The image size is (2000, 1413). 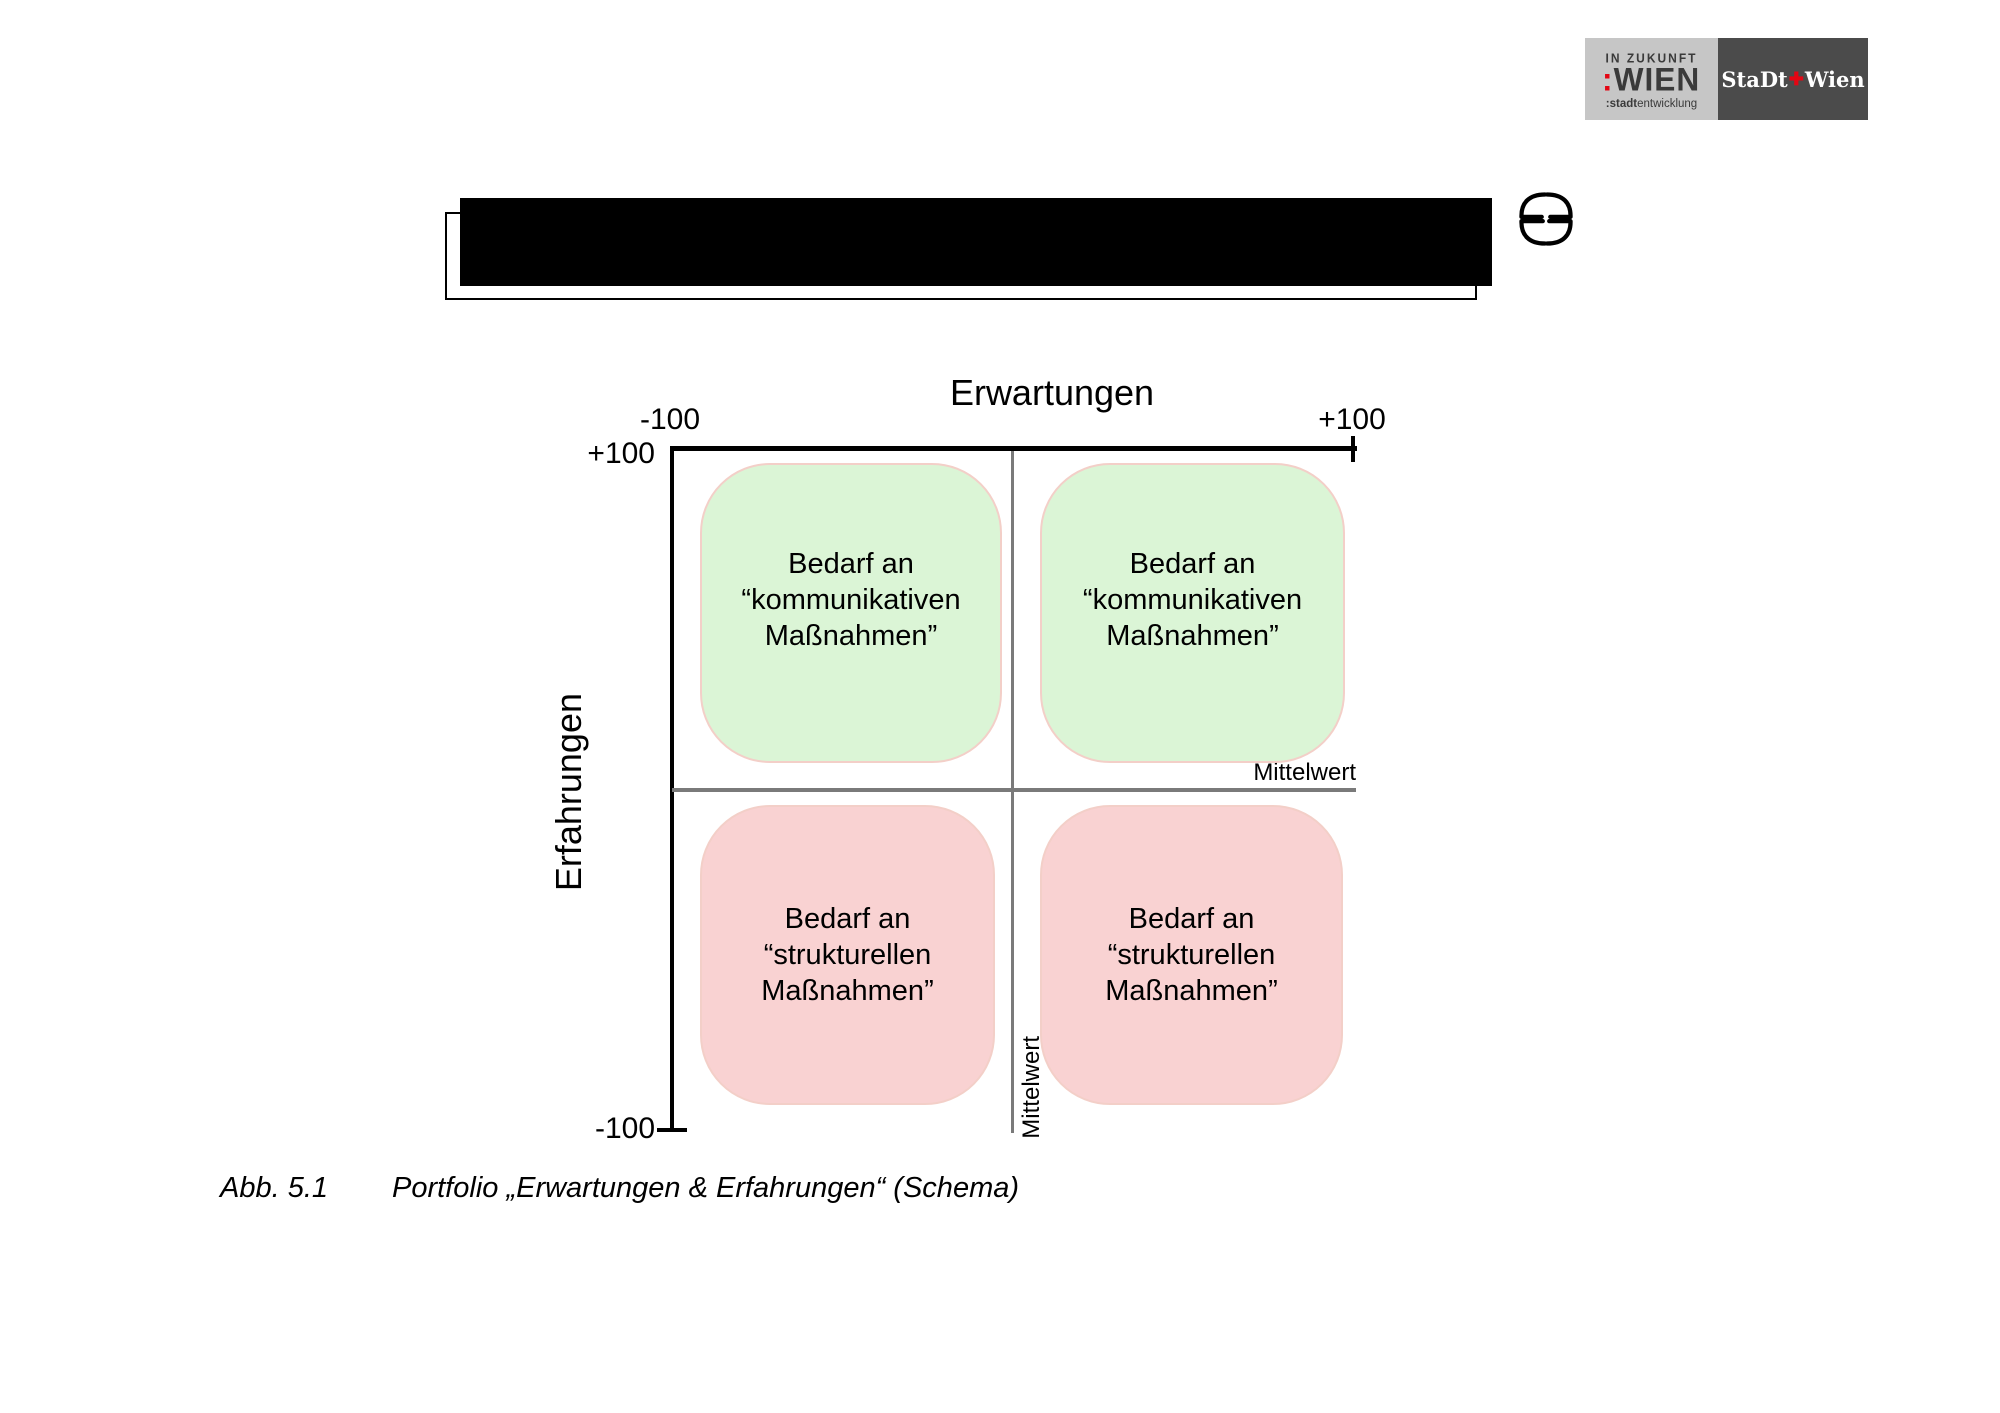 I want to click on y-axis-max-label: +100, so click(x=621, y=453).